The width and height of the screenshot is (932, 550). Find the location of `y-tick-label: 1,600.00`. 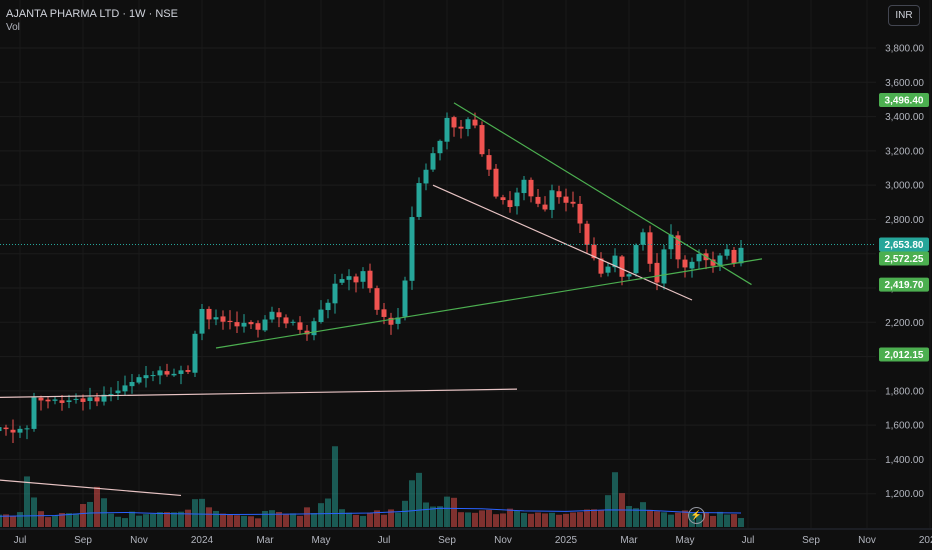

y-tick-label: 1,600.00 is located at coordinates (904, 426).